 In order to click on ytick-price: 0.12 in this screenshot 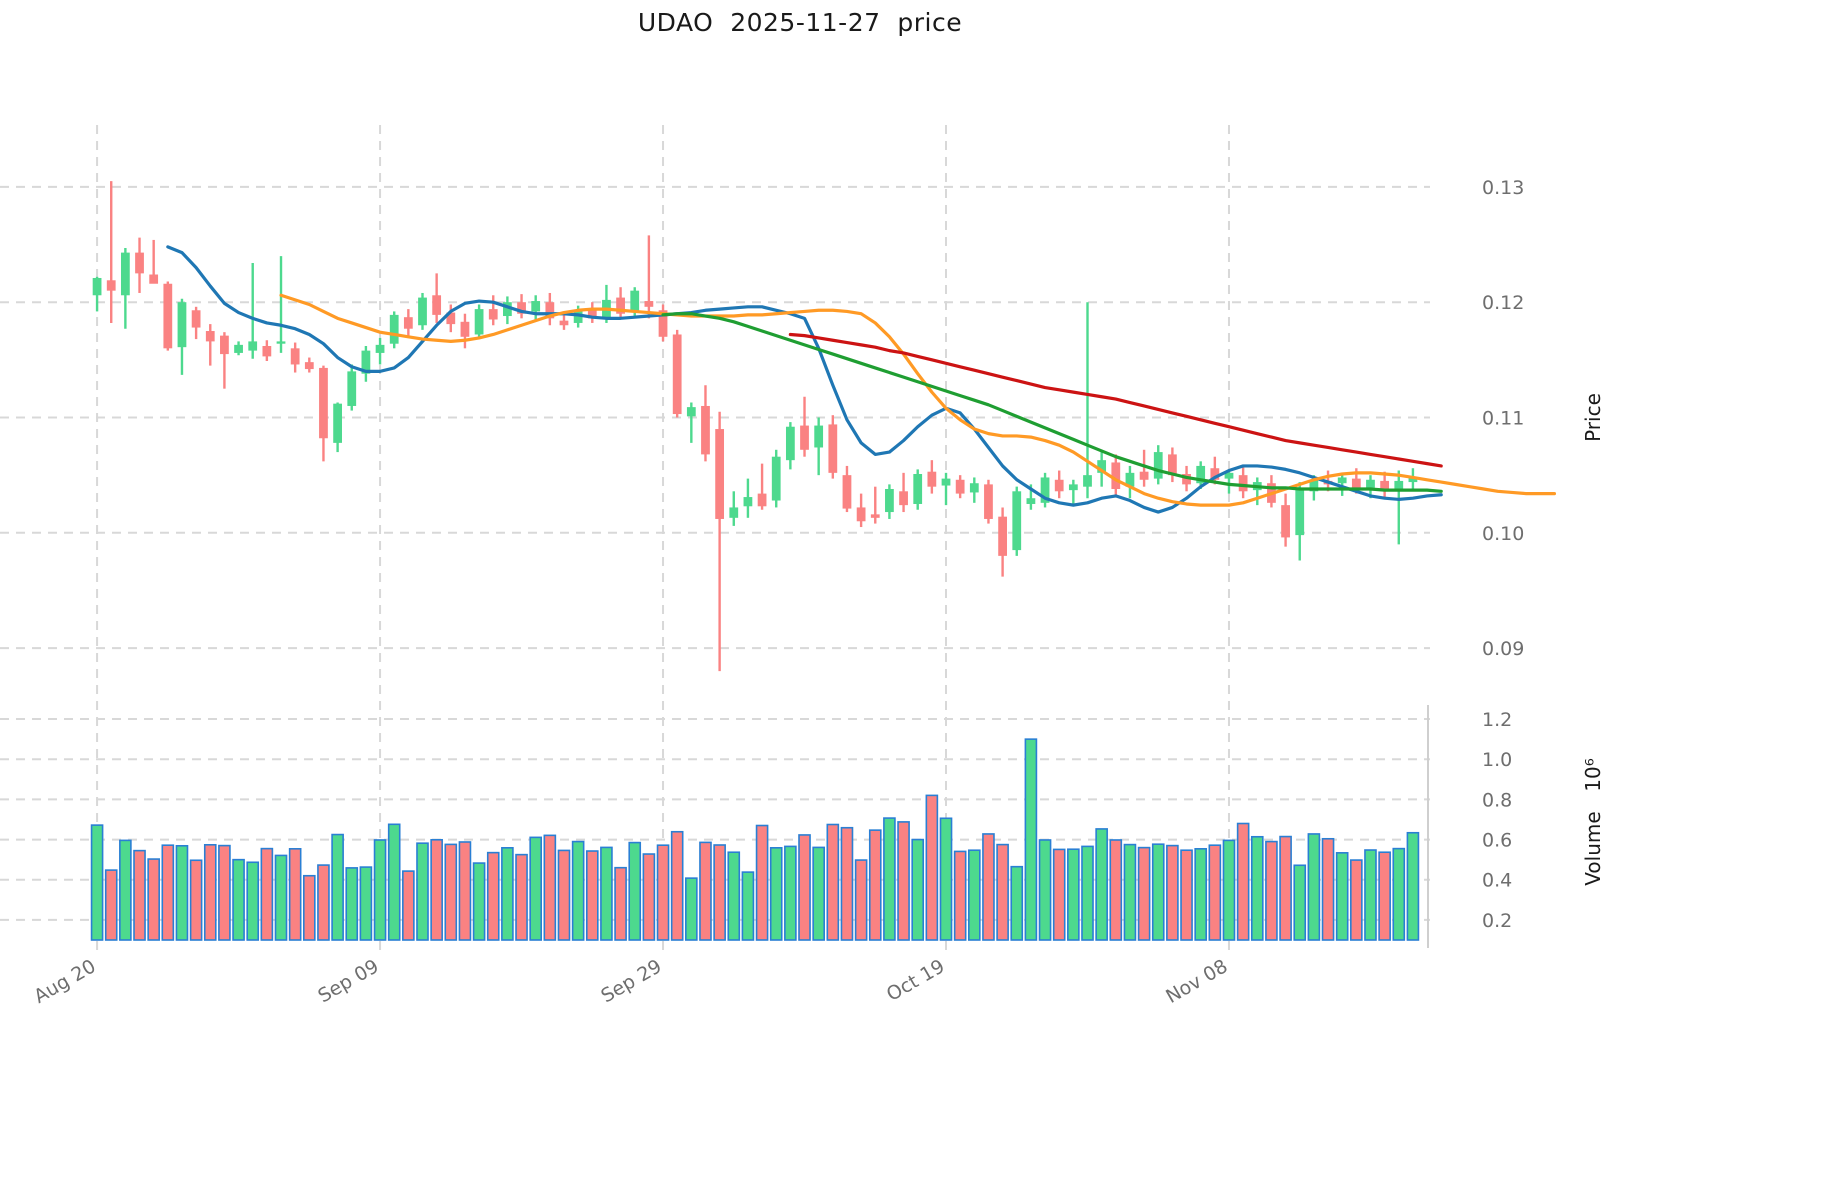, I will do `click(1503, 303)`.